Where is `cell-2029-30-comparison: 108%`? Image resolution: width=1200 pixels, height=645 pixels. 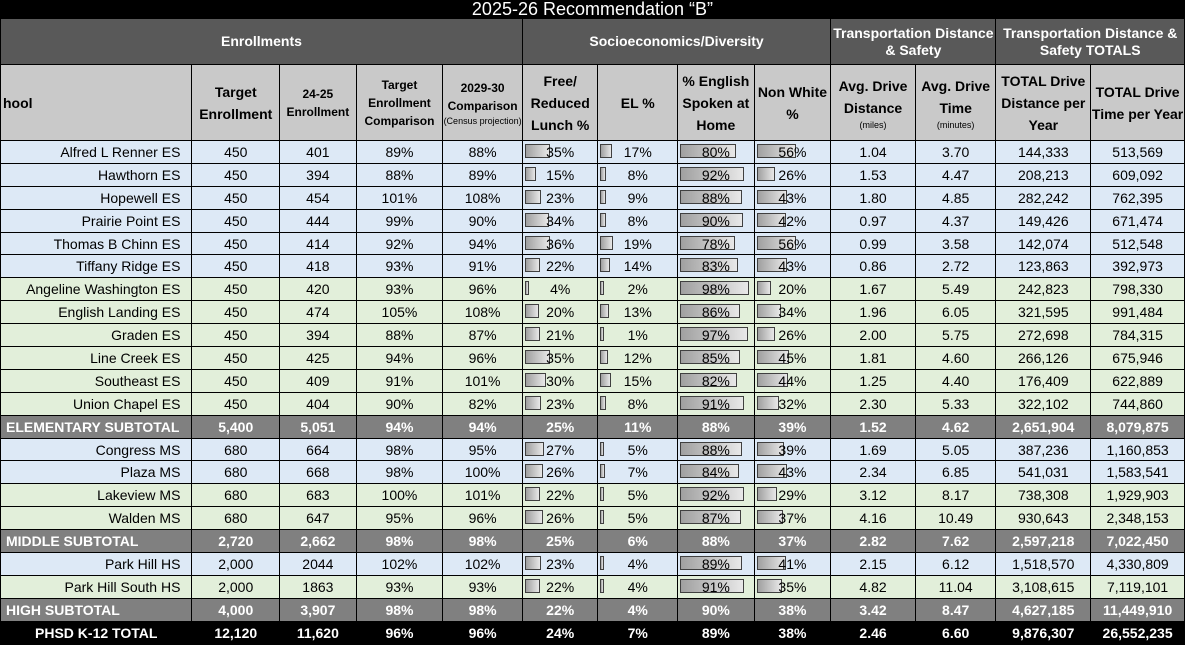
cell-2029-30-comparison: 108% is located at coordinates (482, 197).